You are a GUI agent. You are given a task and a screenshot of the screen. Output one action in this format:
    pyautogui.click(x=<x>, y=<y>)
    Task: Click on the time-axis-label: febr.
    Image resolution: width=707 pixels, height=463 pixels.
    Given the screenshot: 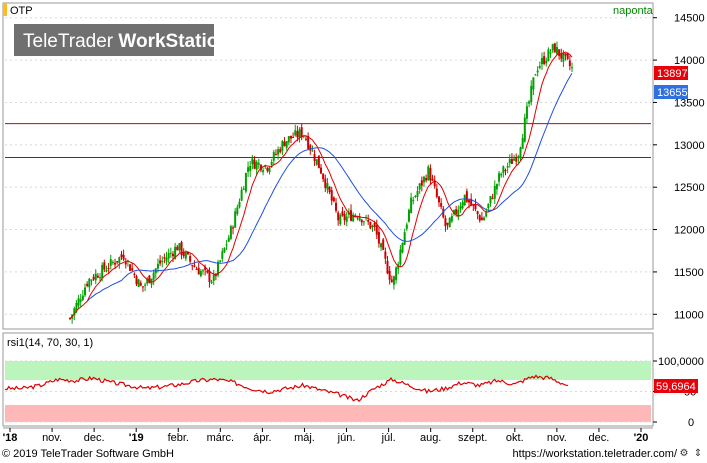 What is the action you would take?
    pyautogui.click(x=178, y=438)
    